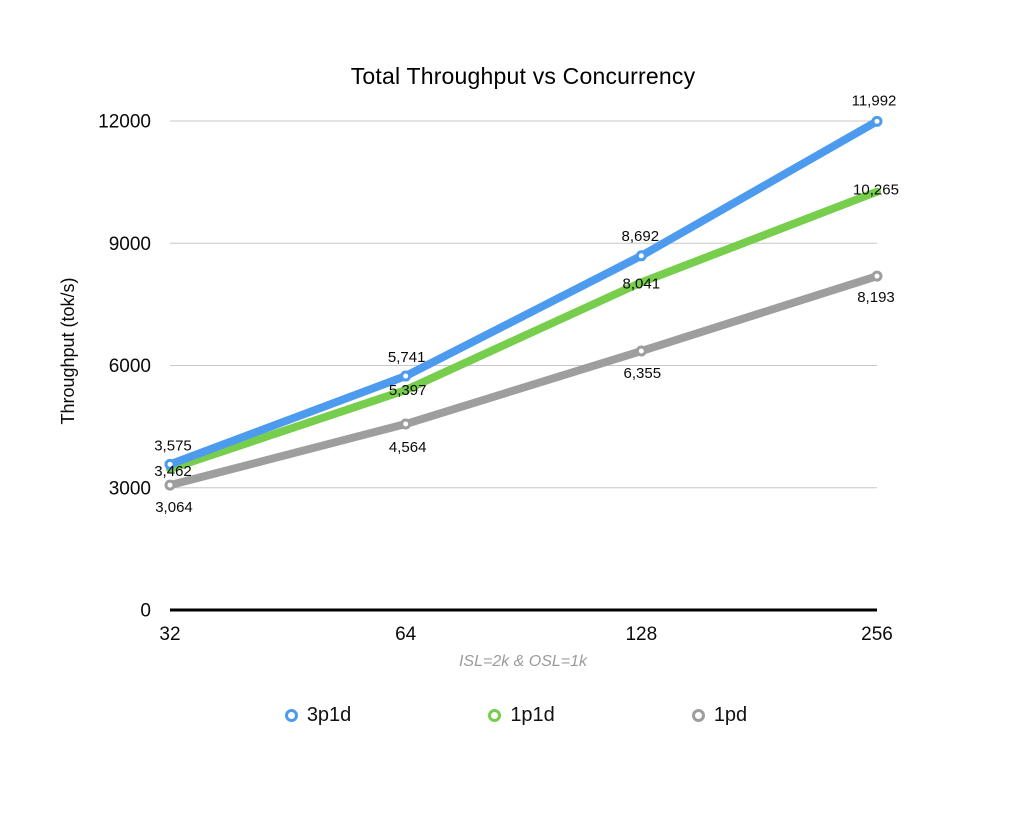 This screenshot has height=832, width=1032. What do you see at coordinates (406, 634) in the screenshot?
I see `x-tick-label: 64` at bounding box center [406, 634].